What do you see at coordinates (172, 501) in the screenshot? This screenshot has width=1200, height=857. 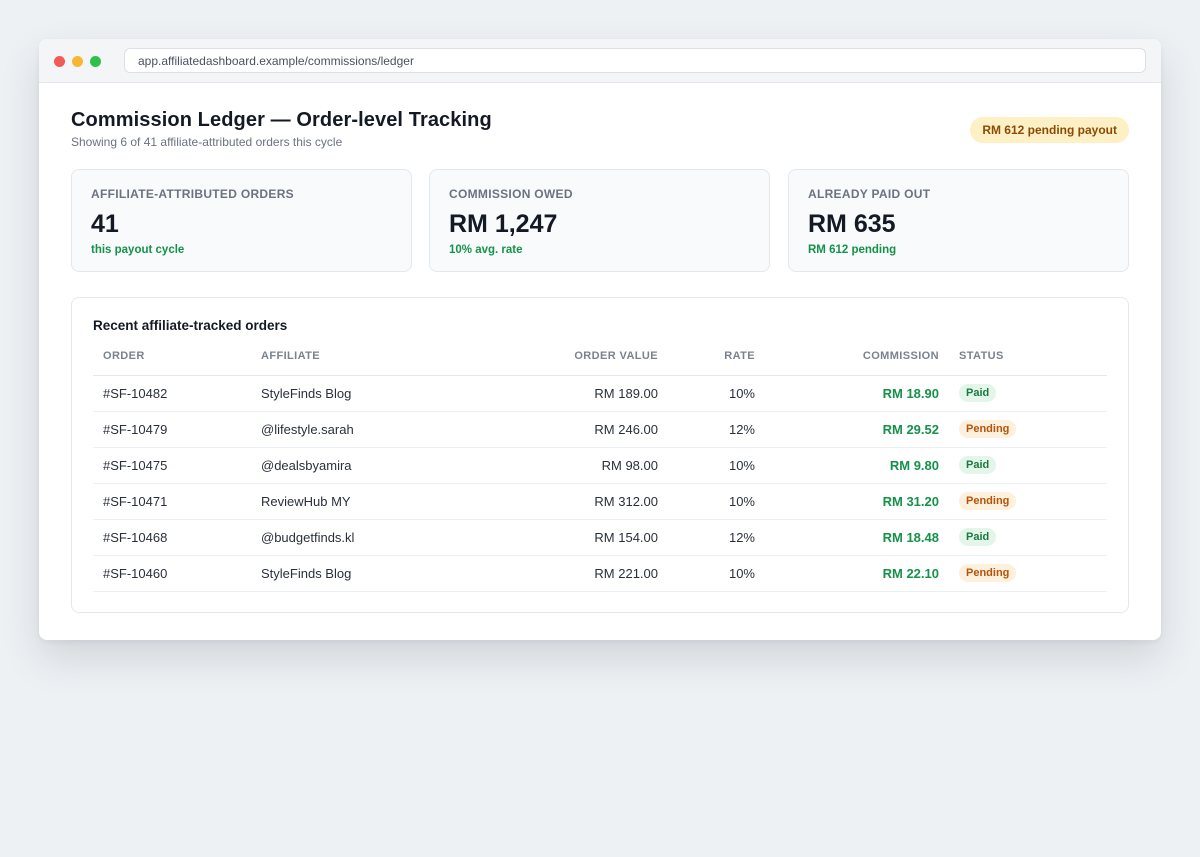 I see `order-id: #SF-10471` at bounding box center [172, 501].